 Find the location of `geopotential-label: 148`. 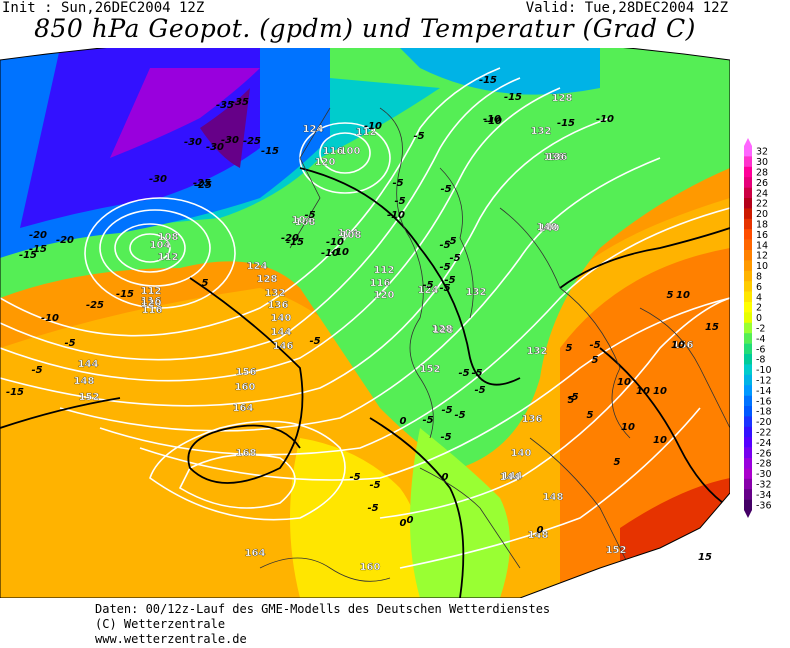

geopotential-label: 148 is located at coordinates (553, 497).